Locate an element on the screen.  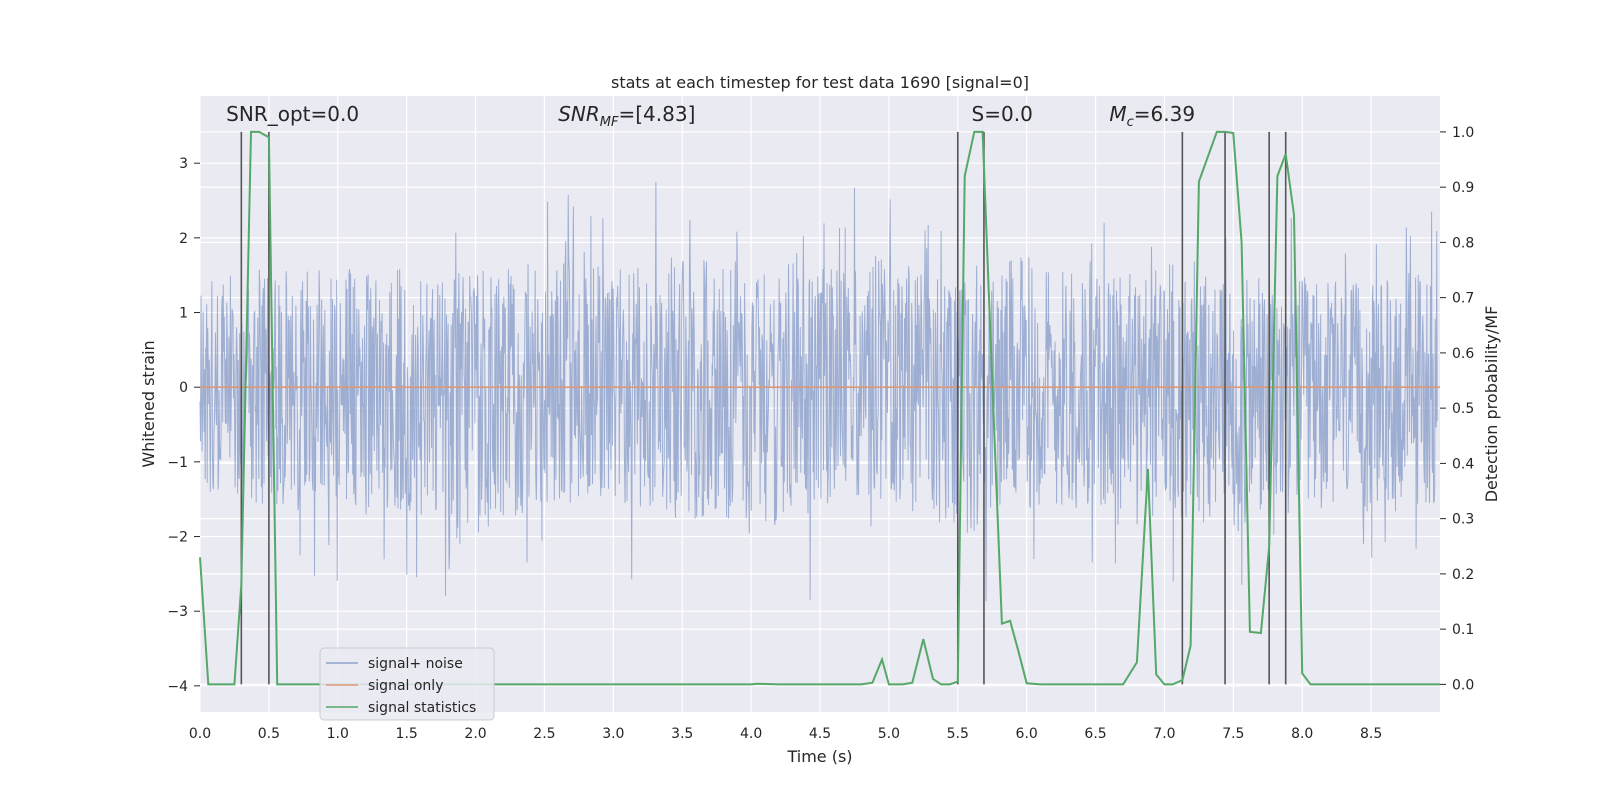
legend-label-signal-only: signal only is located at coordinates (405, 686).